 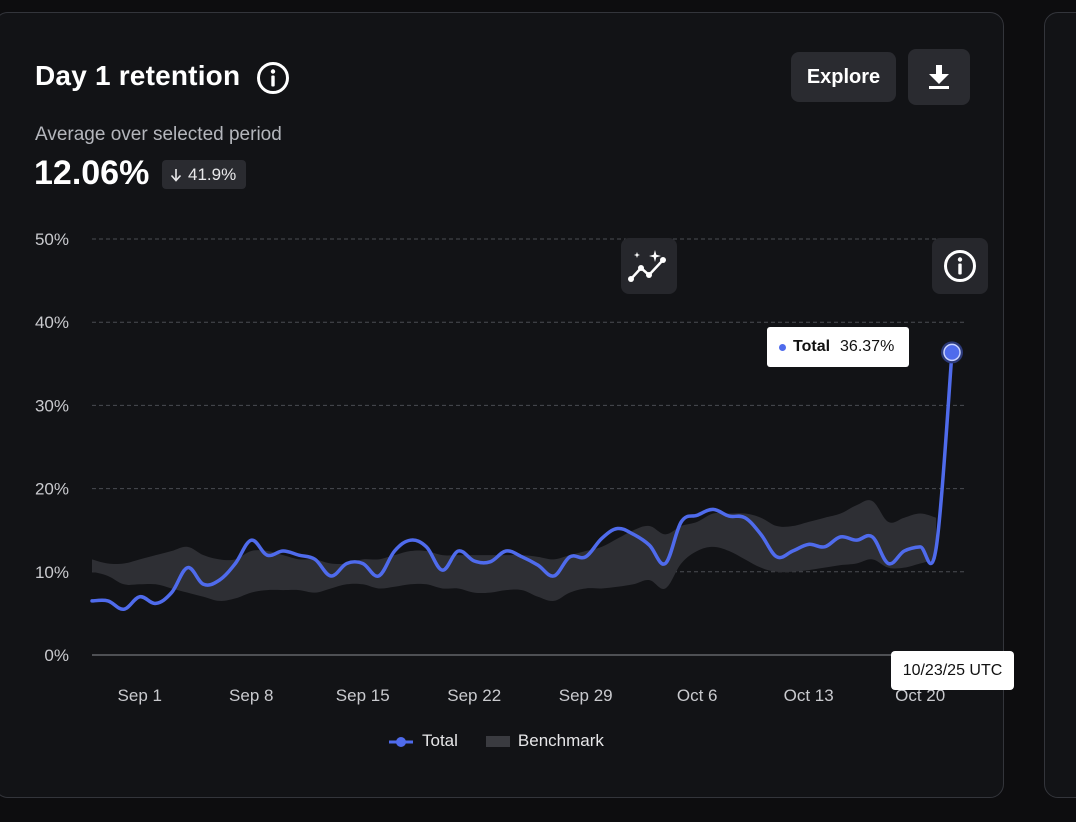 What do you see at coordinates (867, 346) in the screenshot?
I see `tooltip-value: 36.37%` at bounding box center [867, 346].